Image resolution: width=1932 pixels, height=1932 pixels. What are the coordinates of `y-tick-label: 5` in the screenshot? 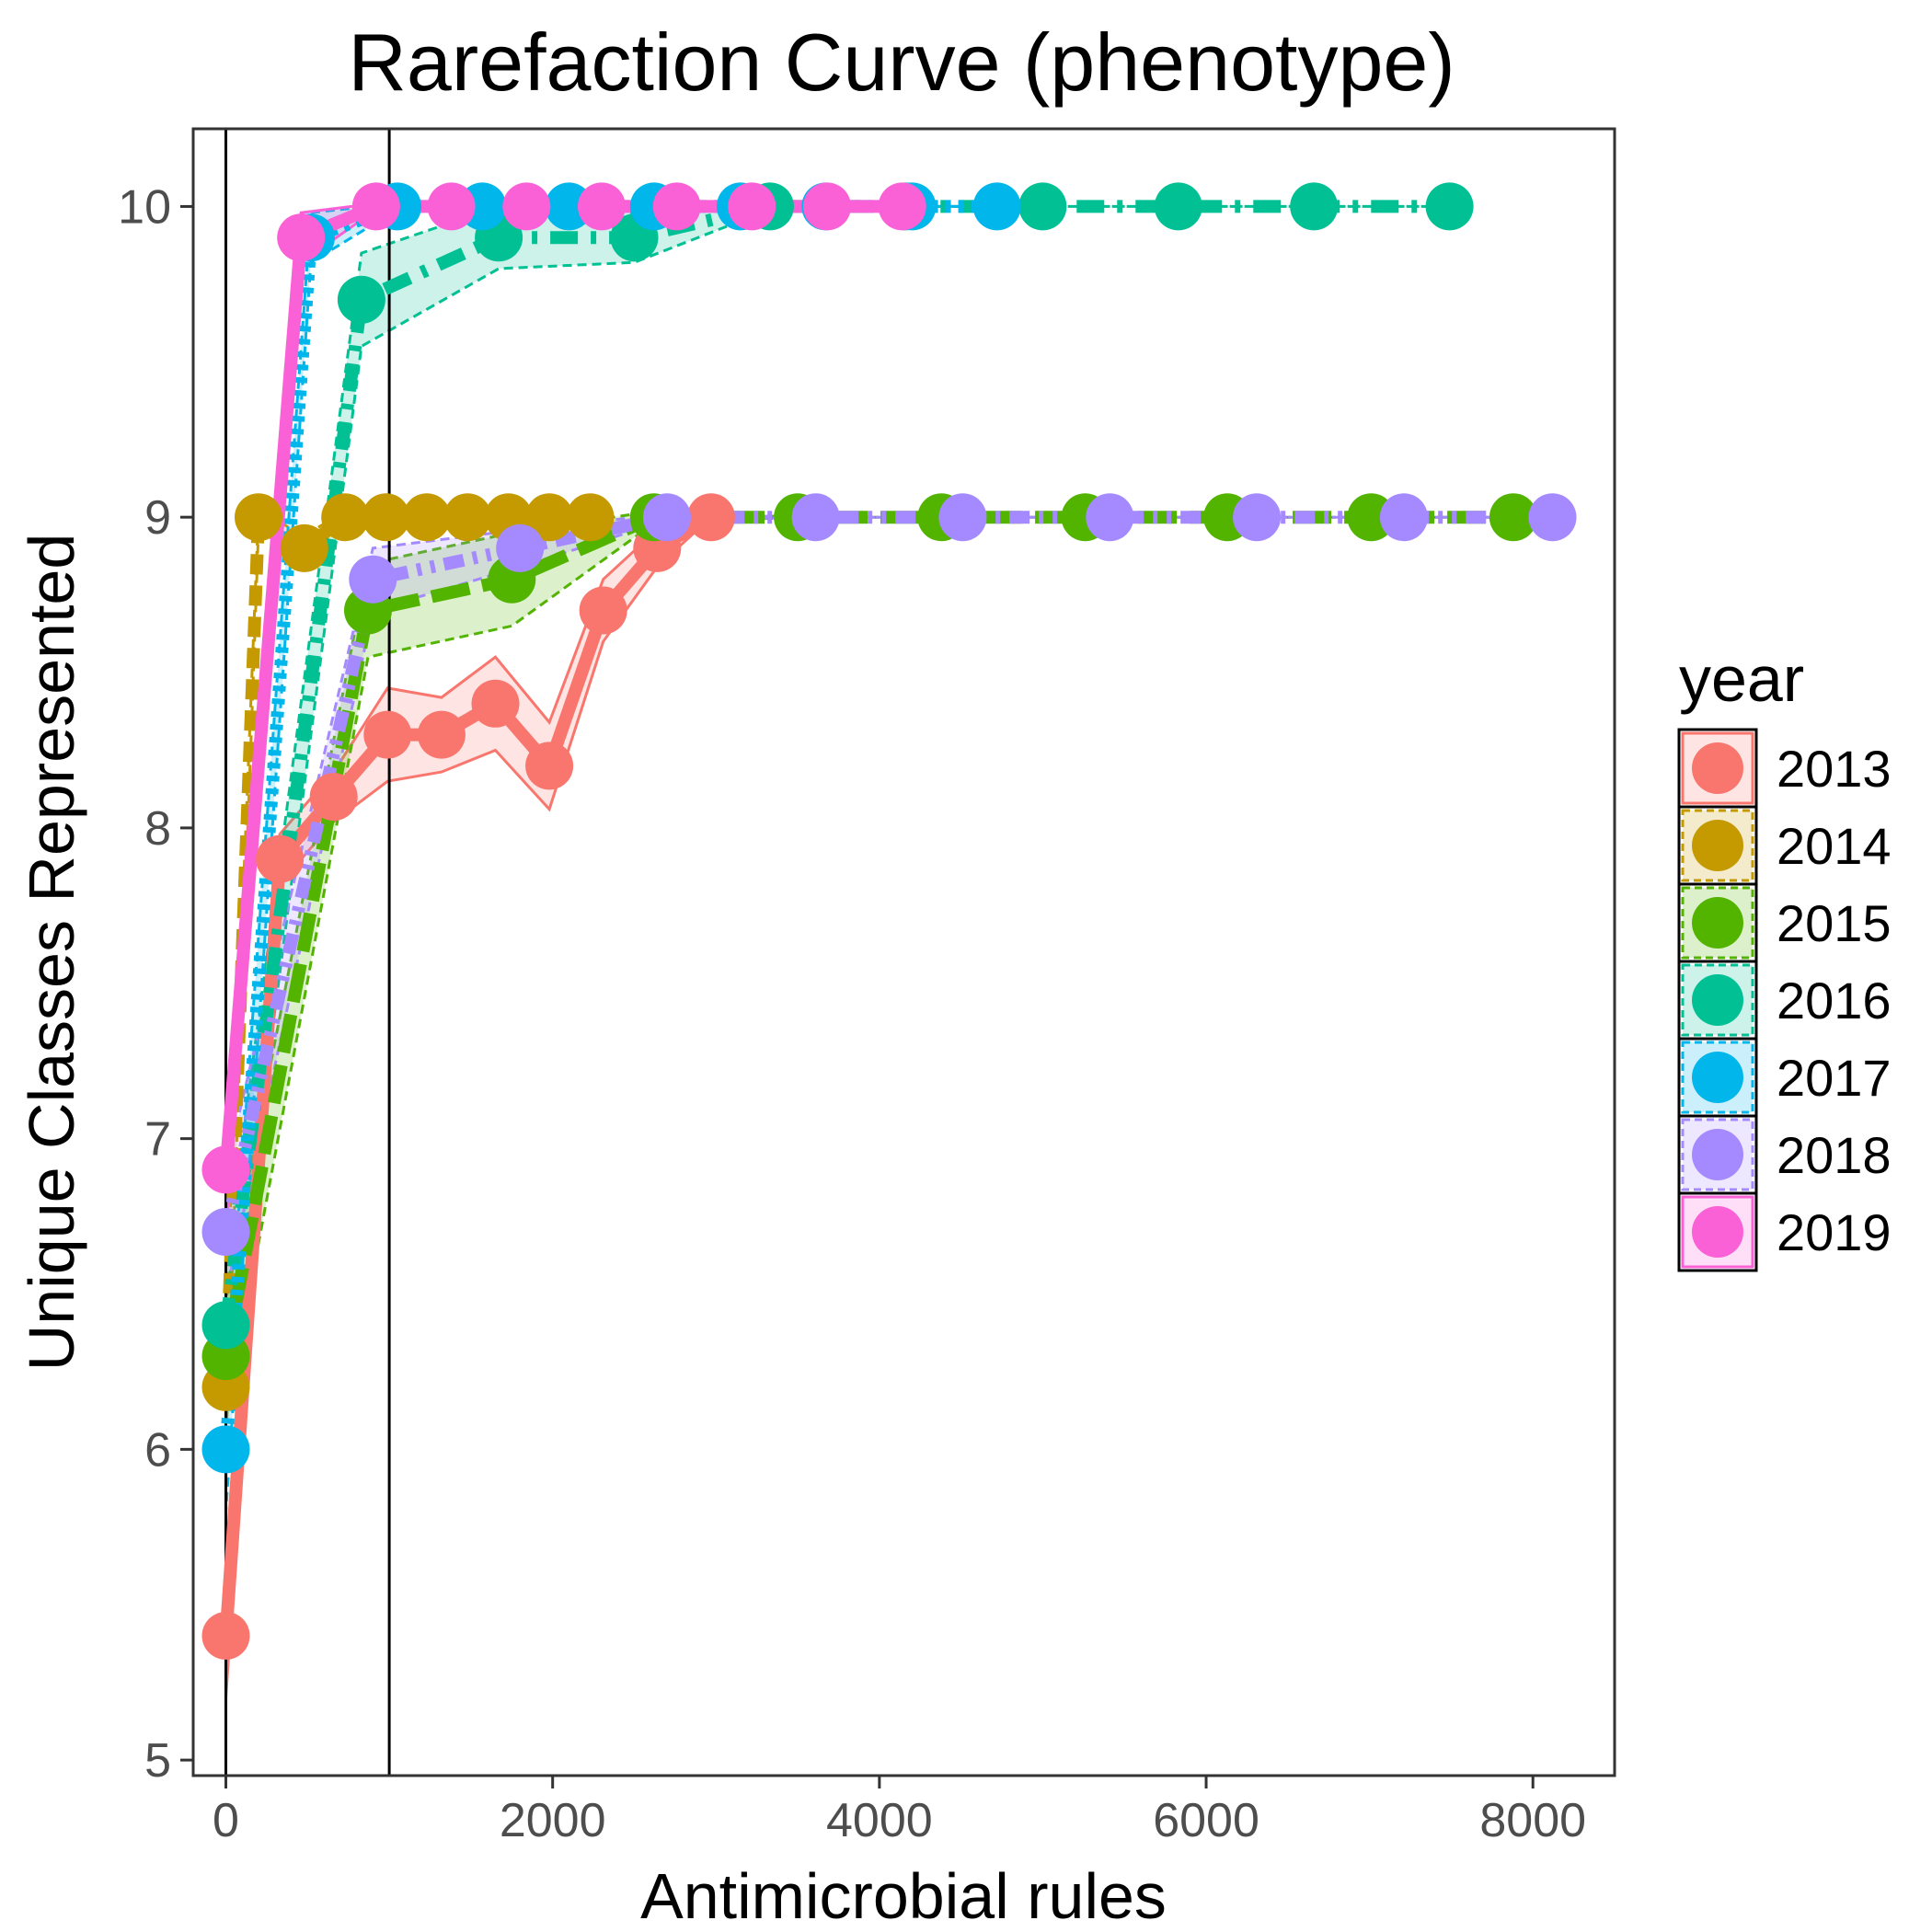 It's located at (157, 1761).